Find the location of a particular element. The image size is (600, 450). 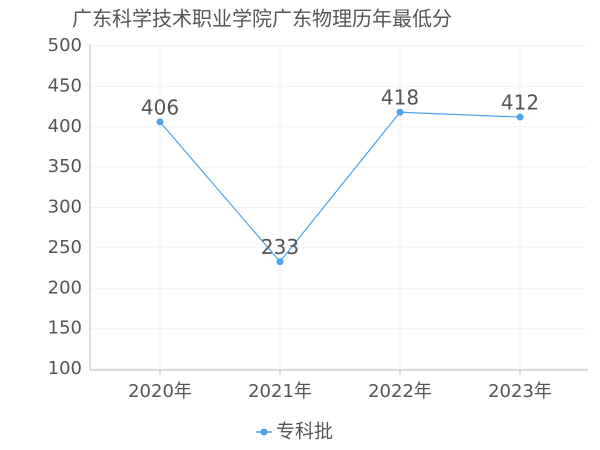

x-tick-label: 2022年 is located at coordinates (400, 391).